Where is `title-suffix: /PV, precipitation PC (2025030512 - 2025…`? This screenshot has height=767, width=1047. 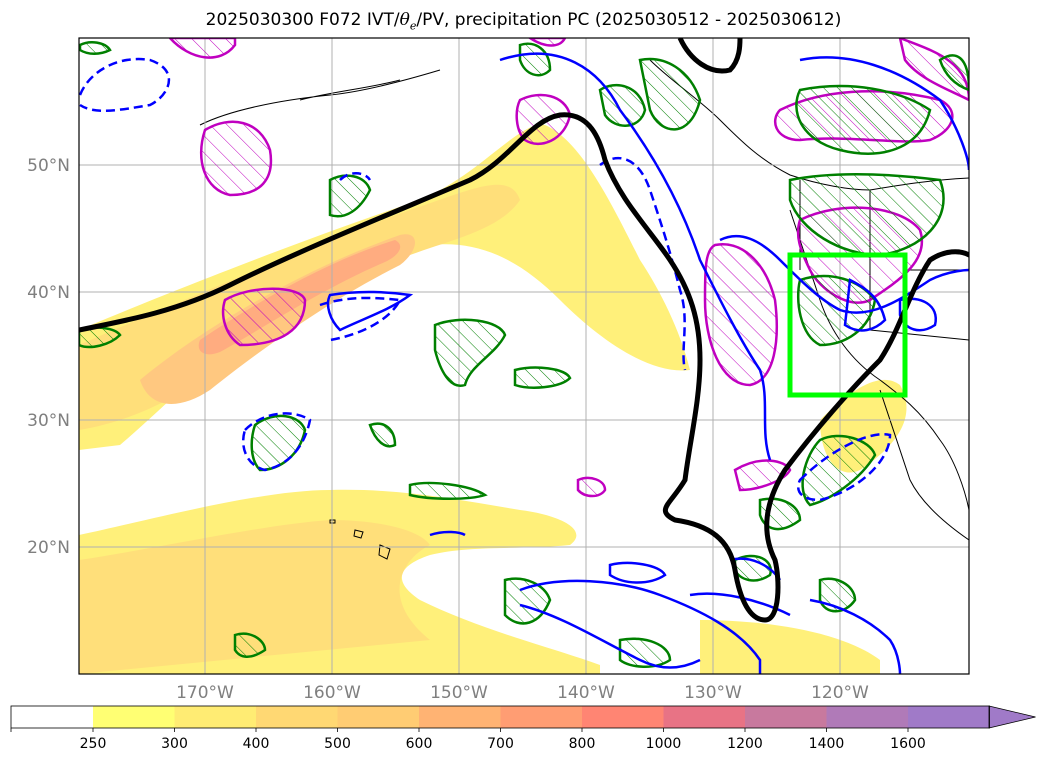 title-suffix: /PV, precipitation PC (2025030512 - 2025… is located at coordinates (629, 20).